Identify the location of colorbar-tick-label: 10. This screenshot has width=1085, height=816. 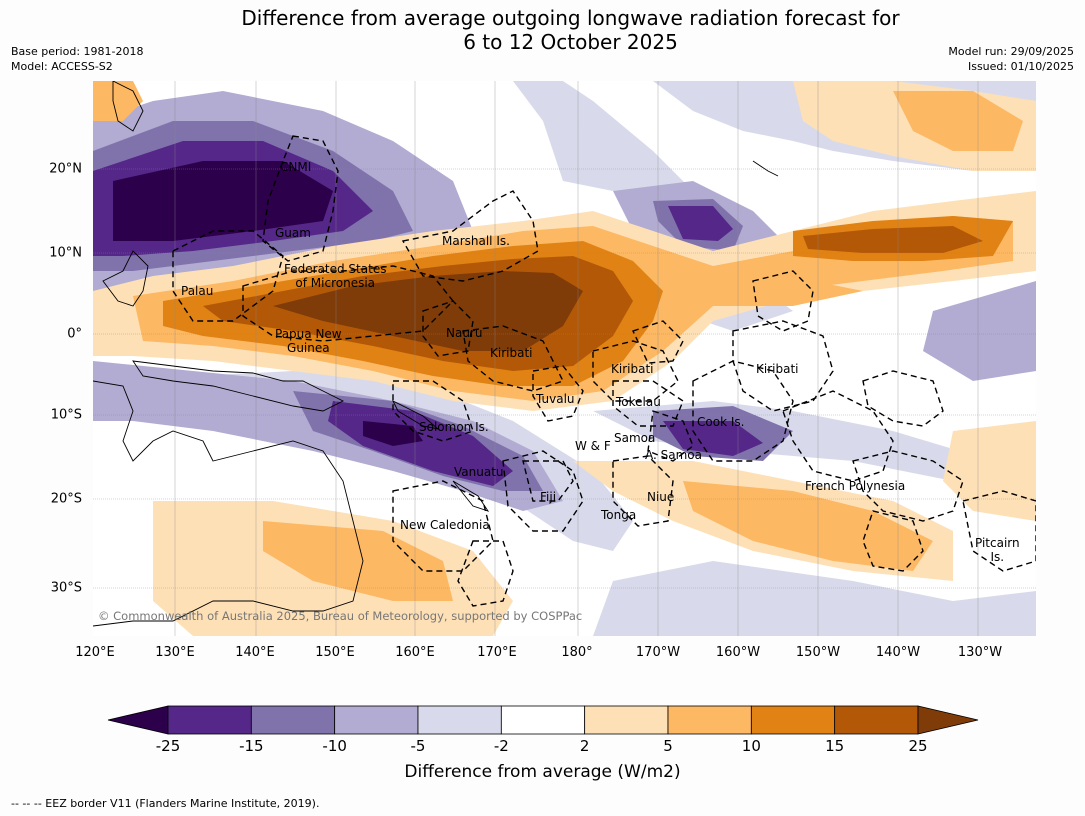
(751, 746).